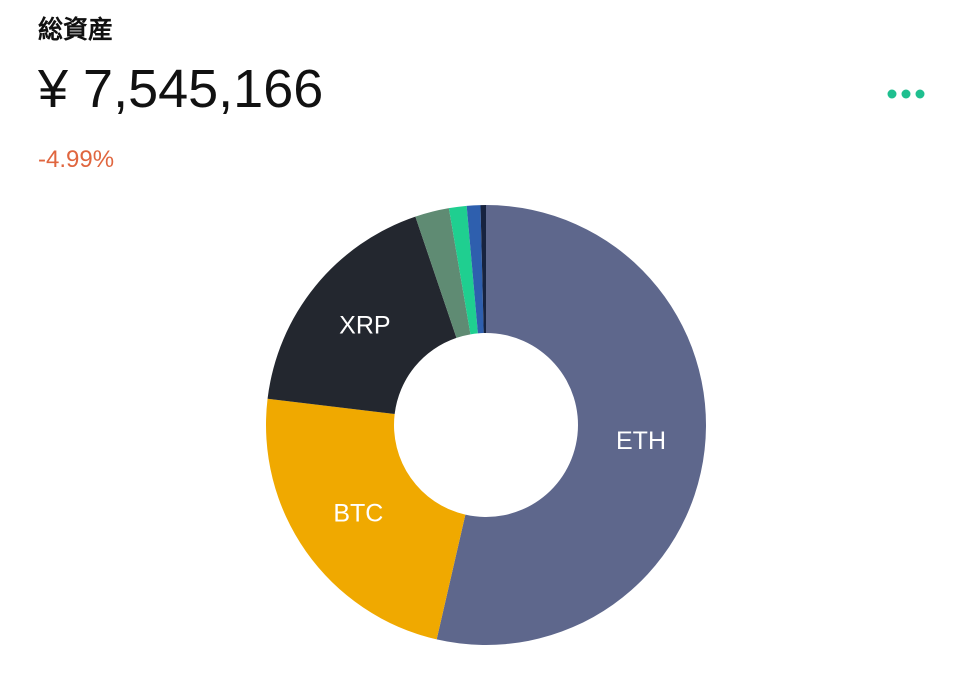 The width and height of the screenshot is (972, 682). Describe the element at coordinates (364, 325) in the screenshot. I see `slice-label: XRP` at that location.